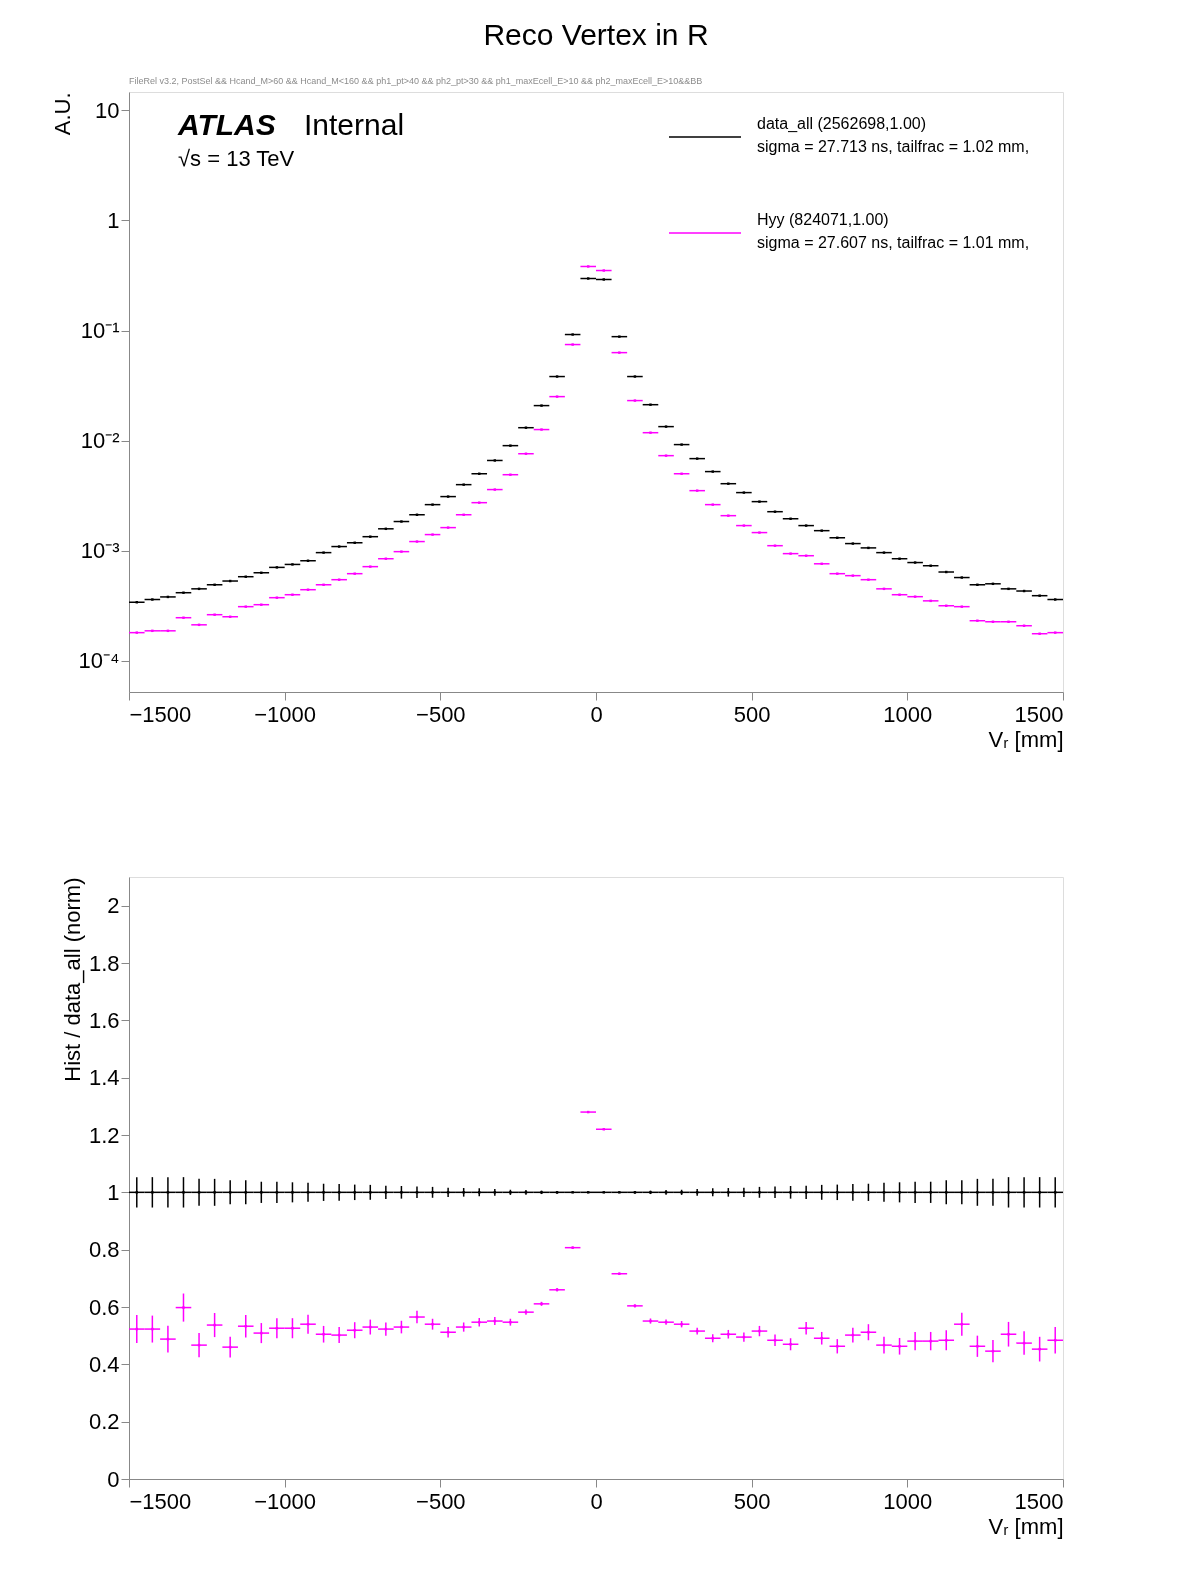 The height and width of the screenshot is (1572, 1196). I want to click on y-tick-label: 0.4, so click(104, 1364).